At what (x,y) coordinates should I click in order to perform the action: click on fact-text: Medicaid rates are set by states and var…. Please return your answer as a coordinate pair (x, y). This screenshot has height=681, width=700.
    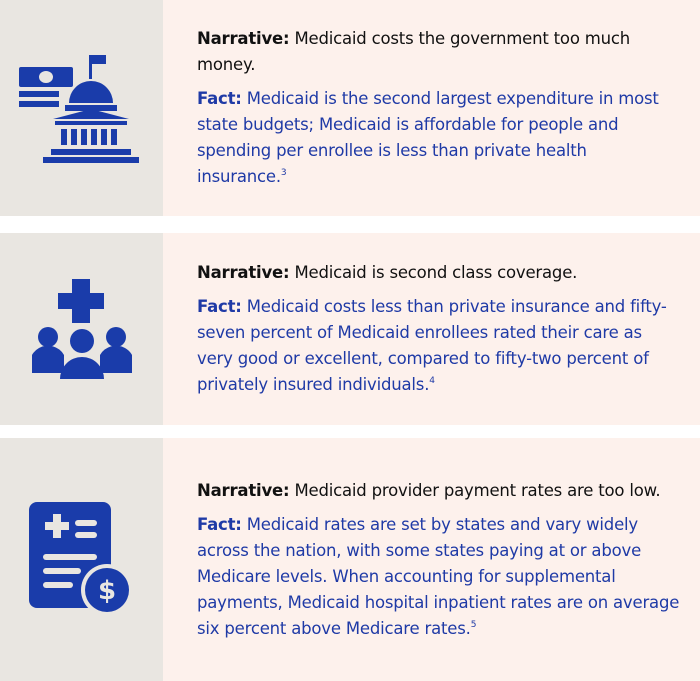
    Looking at the image, I should click on (438, 576).